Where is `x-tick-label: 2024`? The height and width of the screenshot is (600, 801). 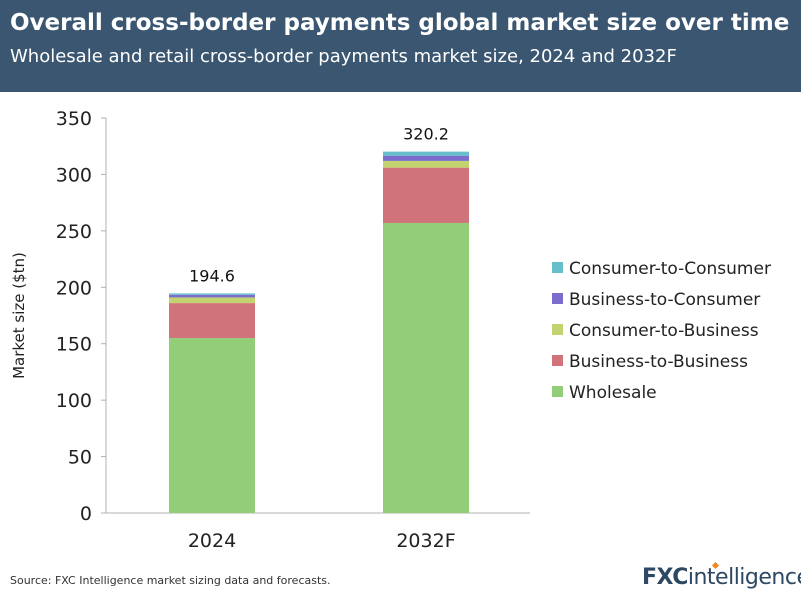 x-tick-label: 2024 is located at coordinates (212, 541).